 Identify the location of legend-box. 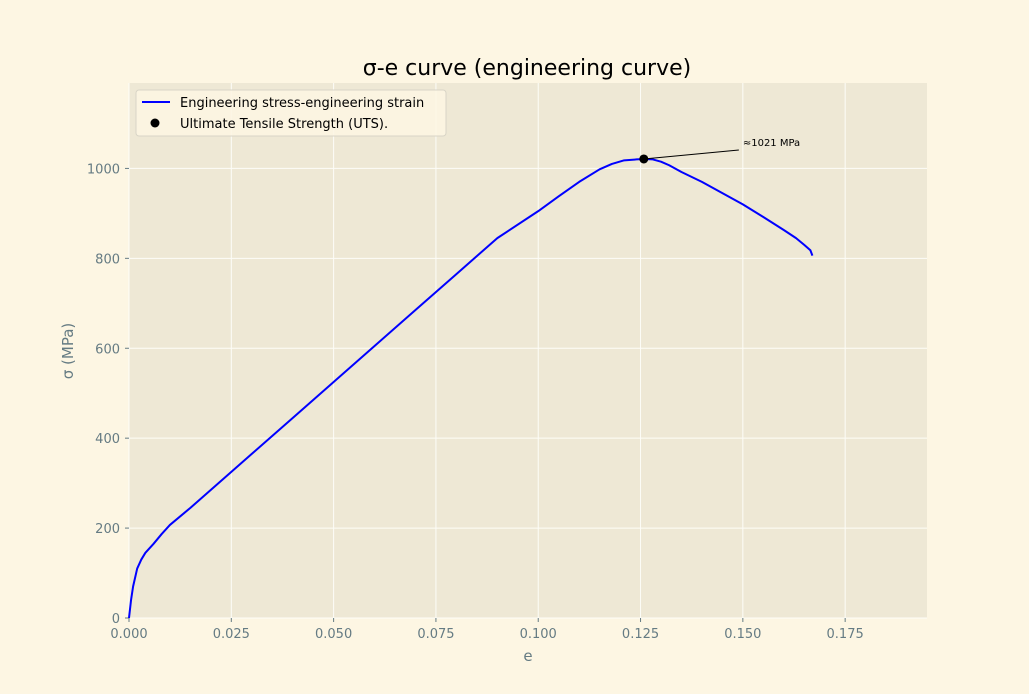
(291, 113).